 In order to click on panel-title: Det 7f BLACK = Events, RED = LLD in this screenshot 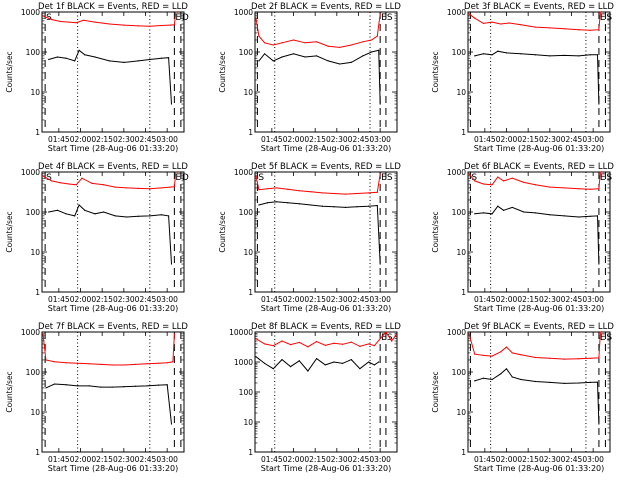, I will do `click(113, 327)`.